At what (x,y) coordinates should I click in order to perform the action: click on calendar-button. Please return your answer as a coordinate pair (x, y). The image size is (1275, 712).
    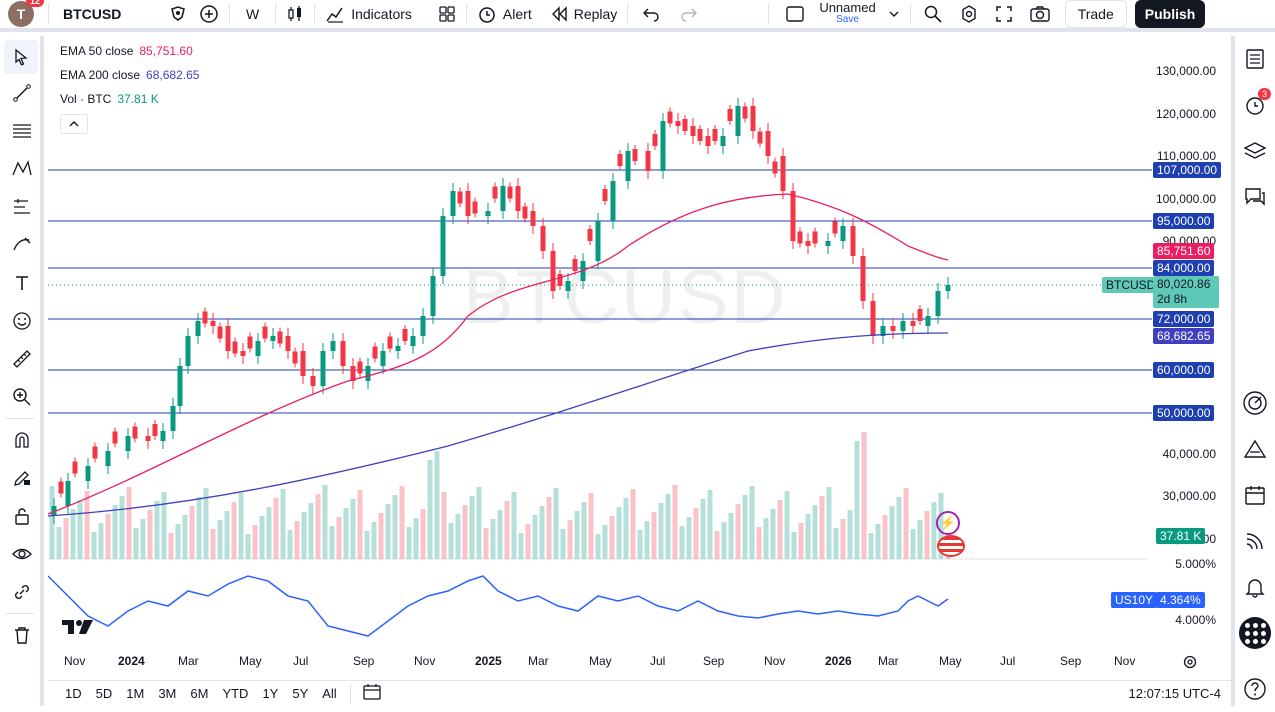
    Looking at the image, I should click on (1255, 495).